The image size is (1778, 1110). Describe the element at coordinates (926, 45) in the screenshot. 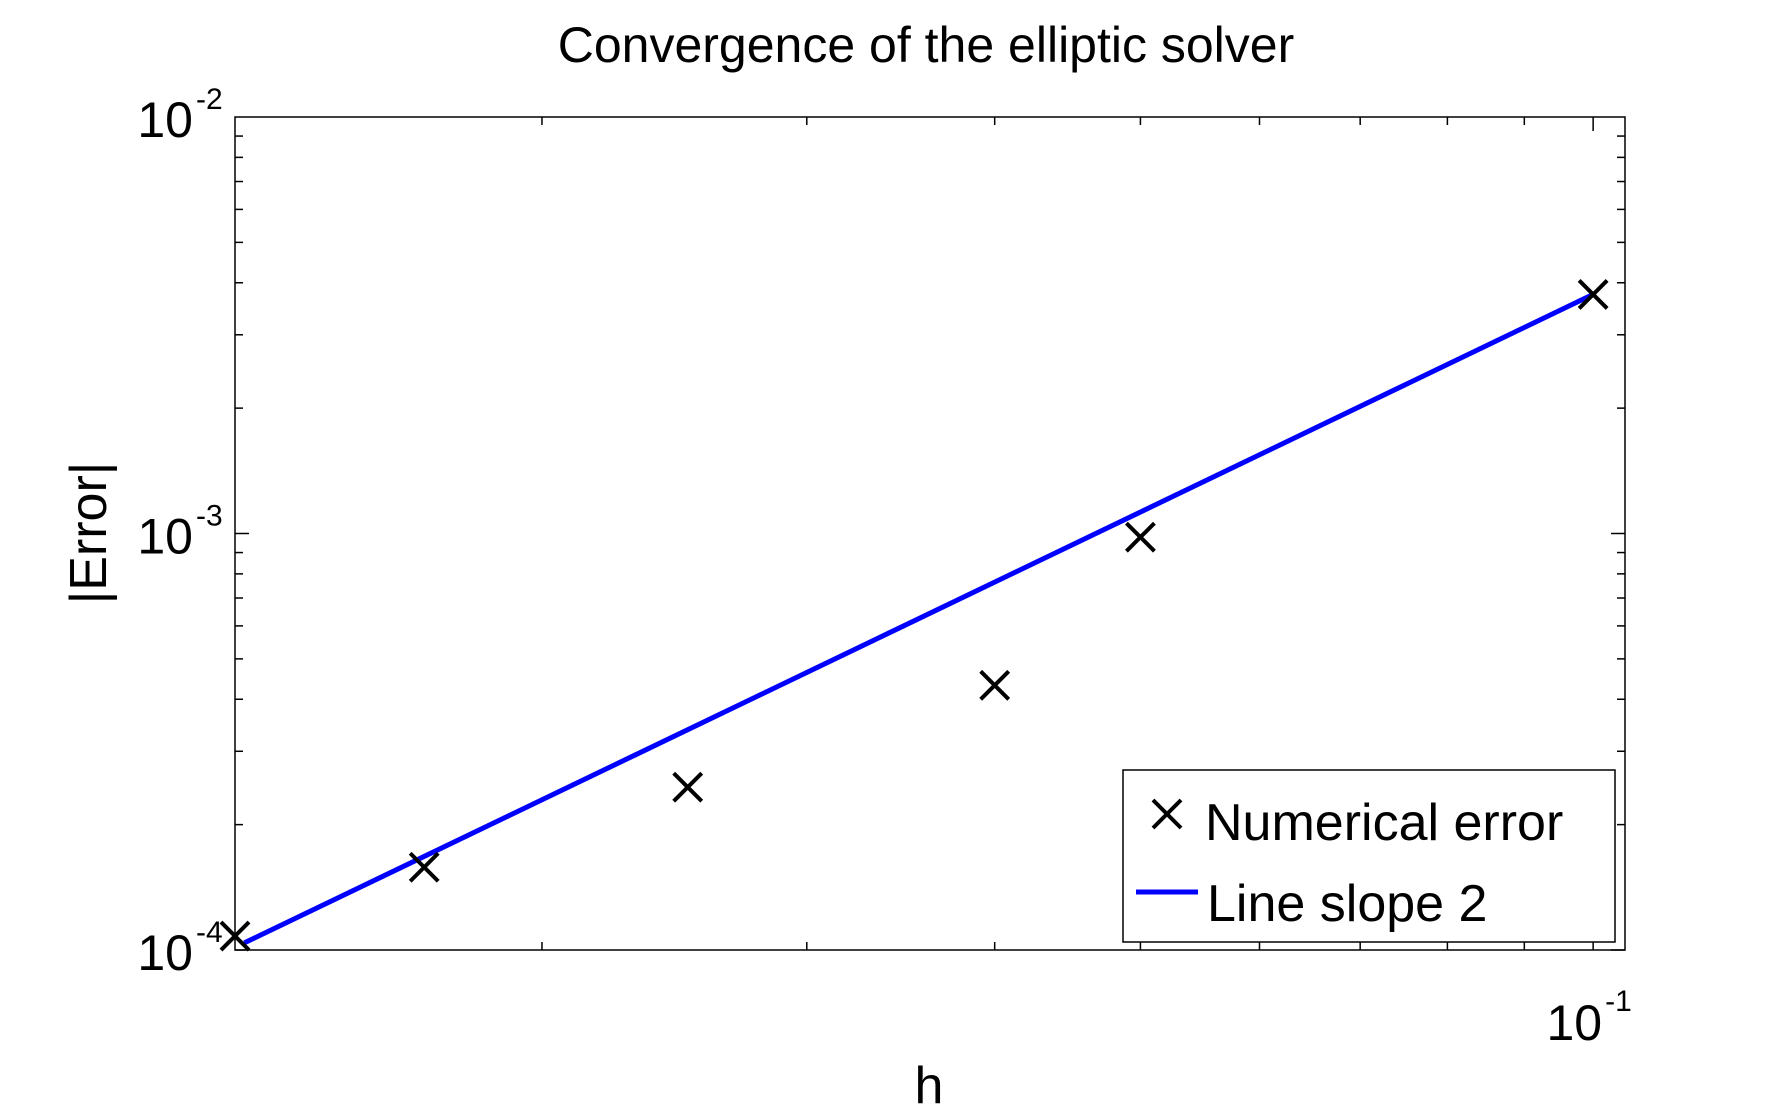

I see `chart-title: Convergence of the elliptic solver` at that location.